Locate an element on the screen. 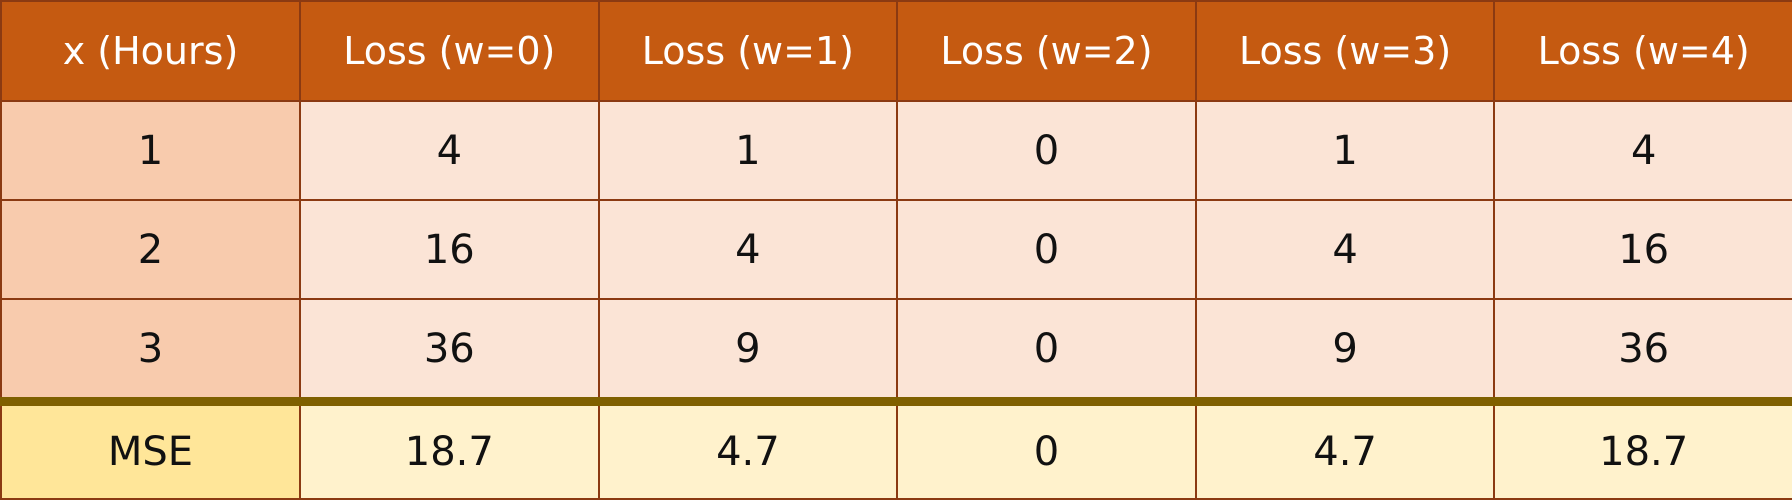 Image resolution: width=1792 pixels, height=500 pixels. summary-cell: 0 is located at coordinates (1046, 448).